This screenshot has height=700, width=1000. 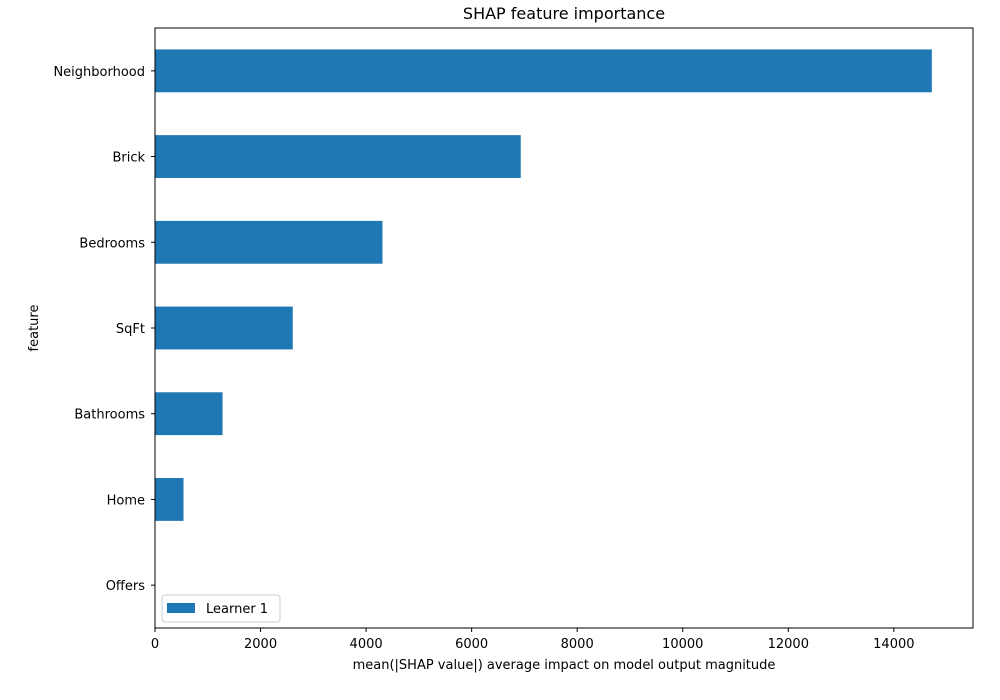 What do you see at coordinates (788, 644) in the screenshot?
I see `x-tick-label: 12000` at bounding box center [788, 644].